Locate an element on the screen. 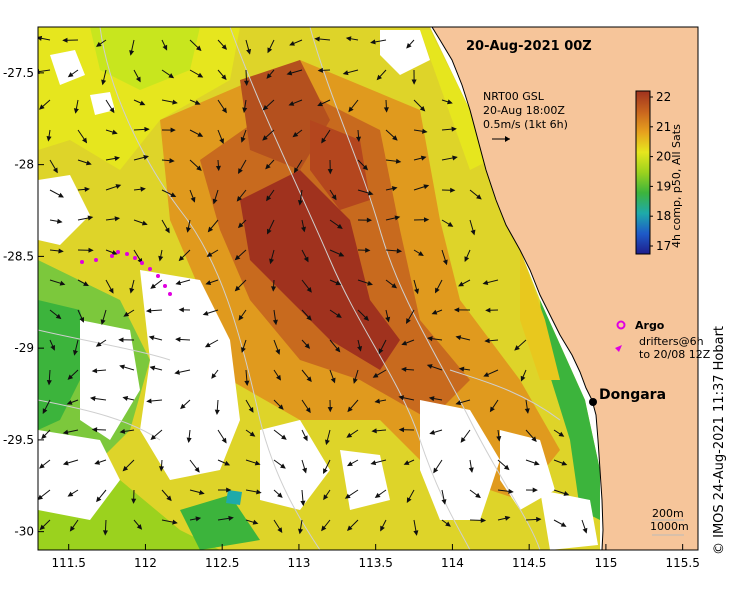 This screenshot has width=739, height=592. current-legend: NRT00 GSL 20-Aug 18:00Z 0.5m/s (1kt 6h) is located at coordinates (525, 116).